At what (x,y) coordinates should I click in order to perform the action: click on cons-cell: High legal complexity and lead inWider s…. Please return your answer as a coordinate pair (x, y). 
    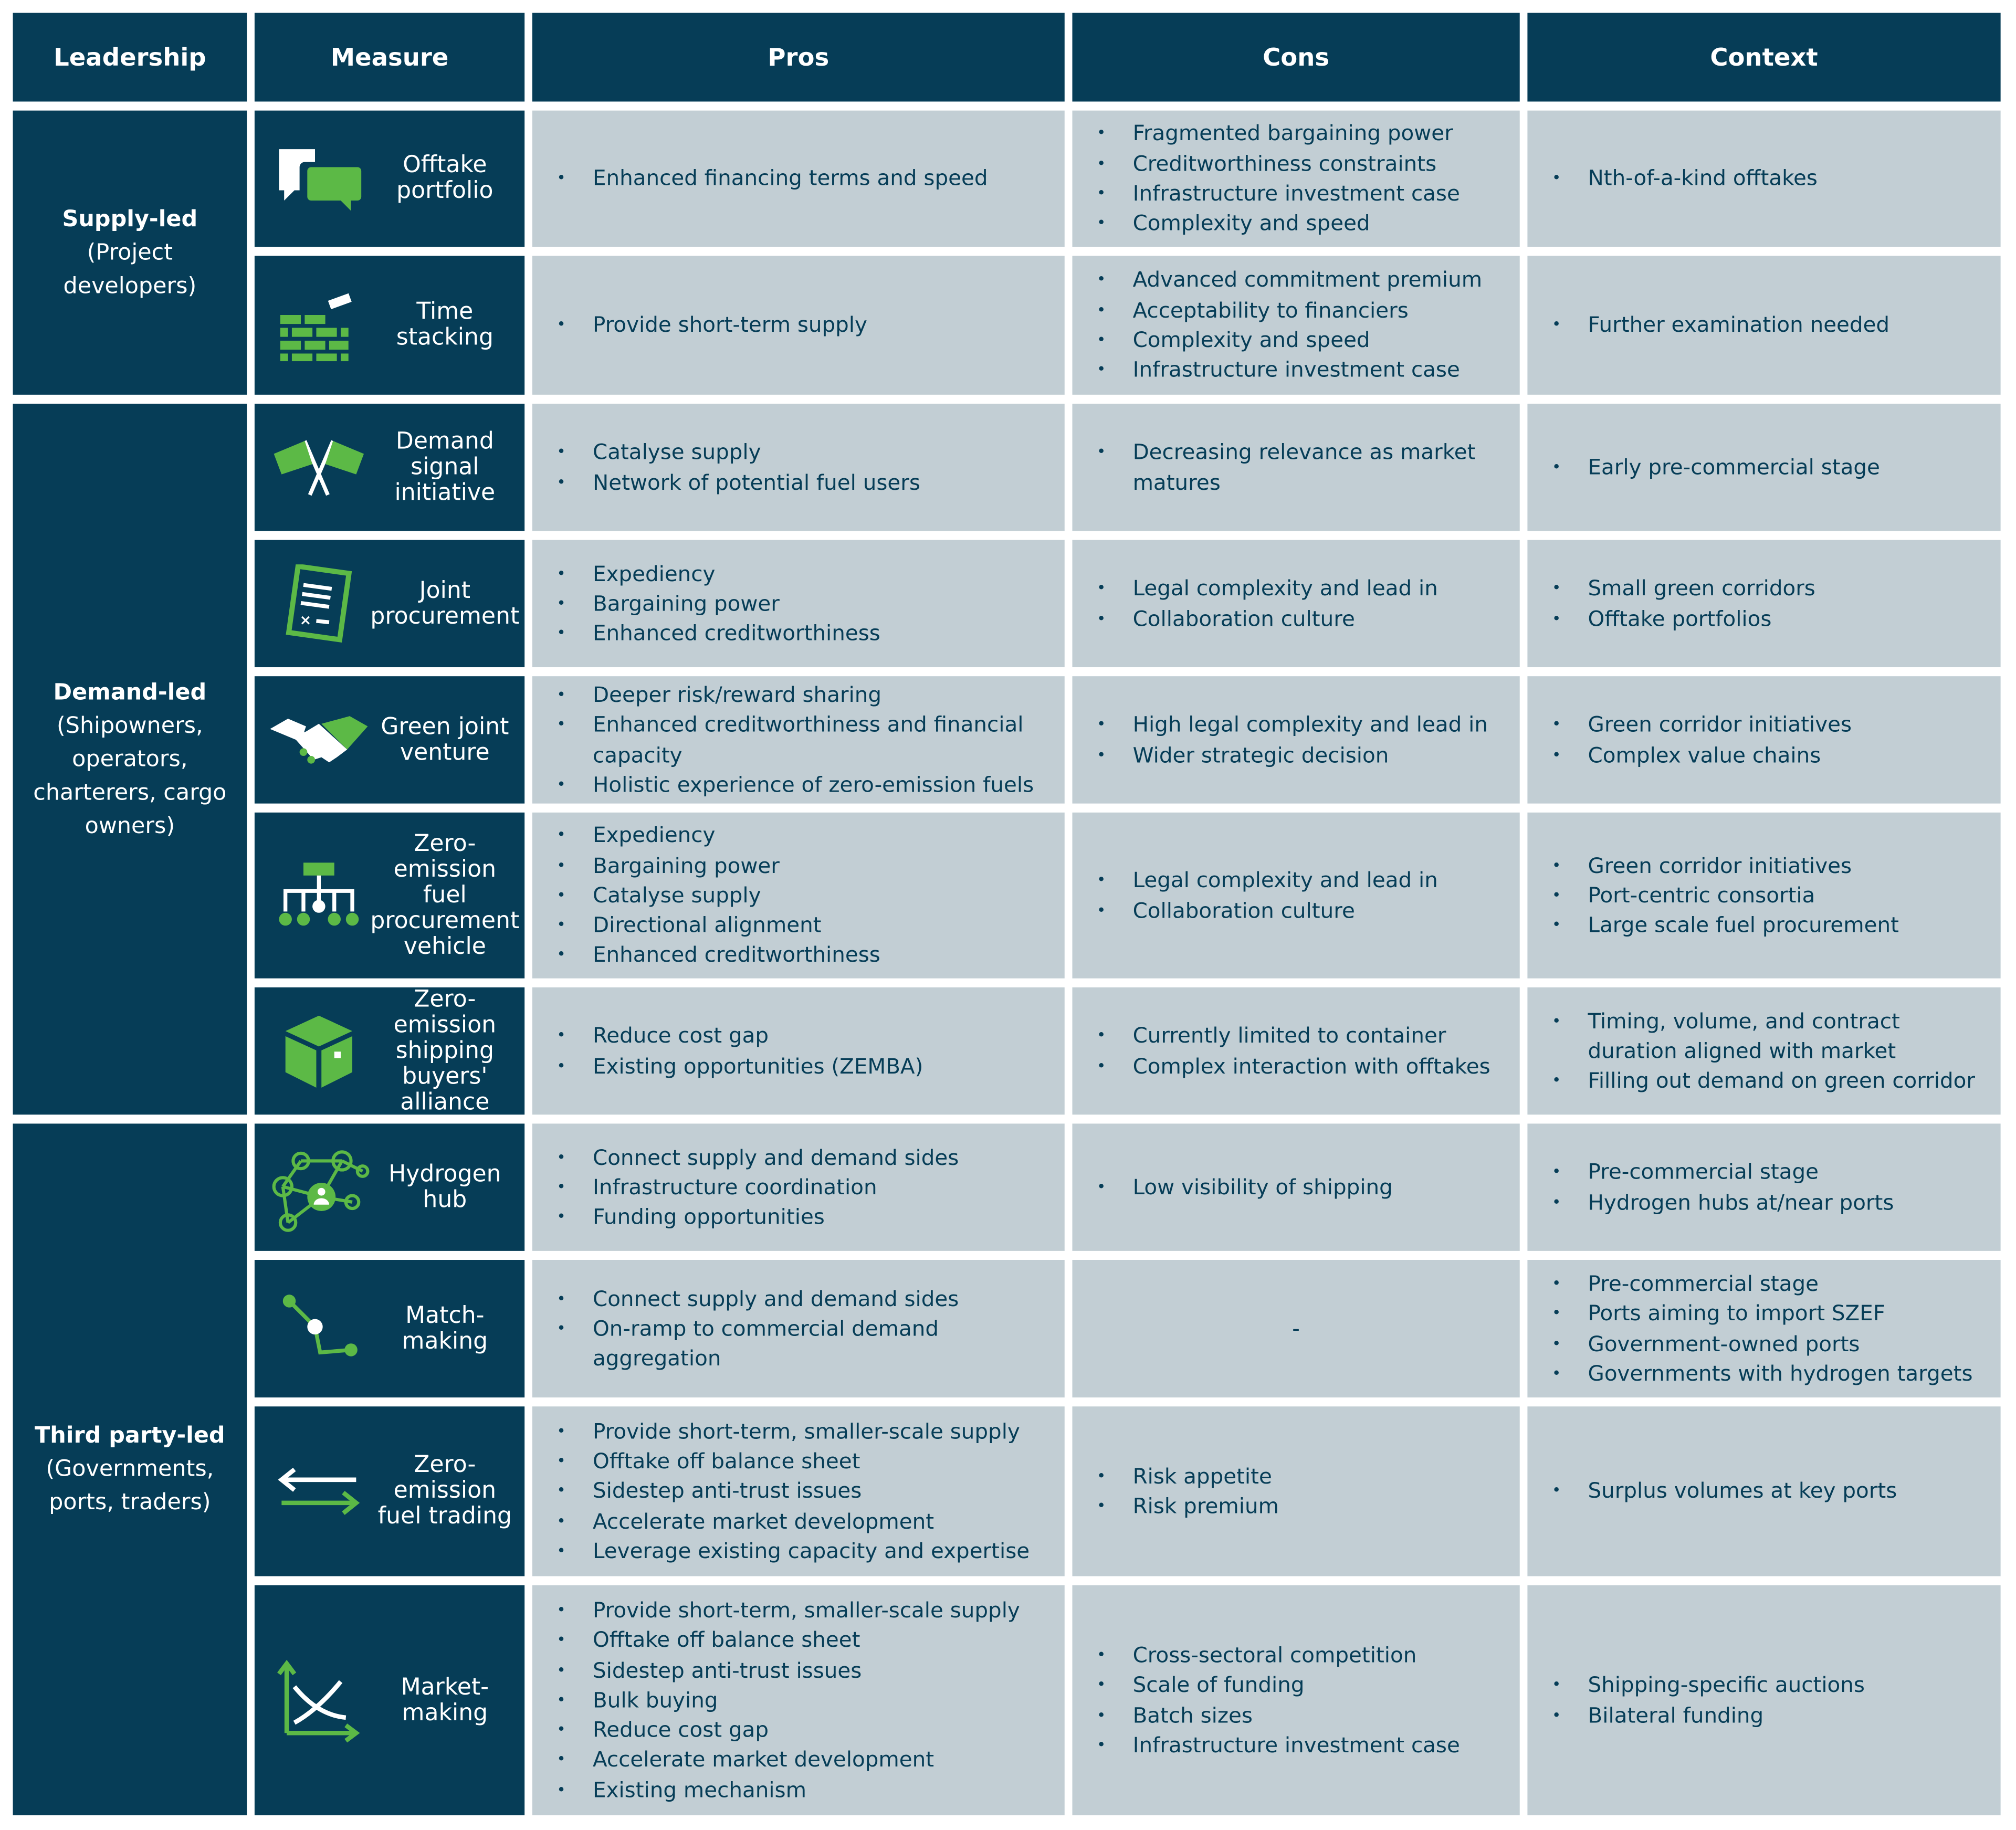
    Looking at the image, I should click on (1296, 740).